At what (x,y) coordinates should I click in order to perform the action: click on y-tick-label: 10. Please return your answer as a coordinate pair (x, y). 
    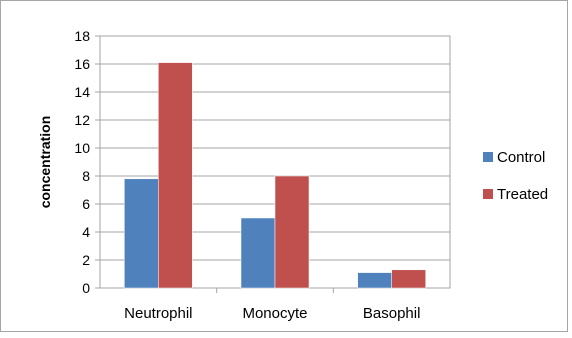
    Looking at the image, I should click on (82, 148).